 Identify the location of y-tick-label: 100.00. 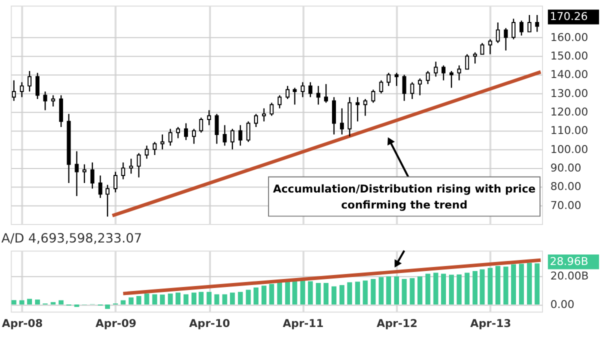
(569, 149).